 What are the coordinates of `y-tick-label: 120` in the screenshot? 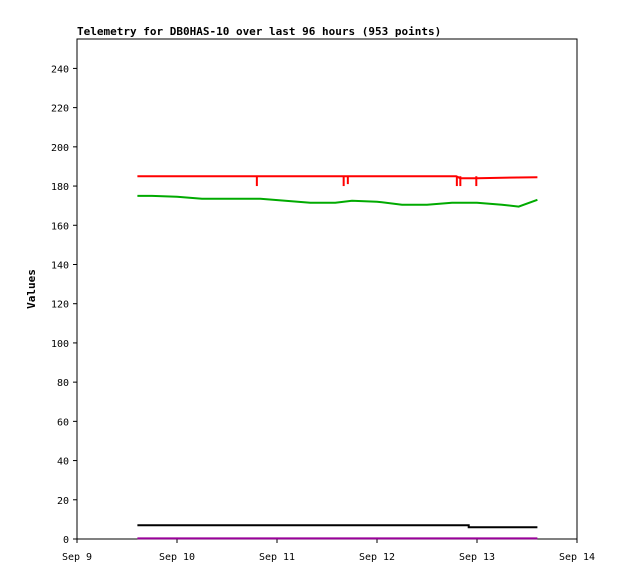 It's located at (60, 305).